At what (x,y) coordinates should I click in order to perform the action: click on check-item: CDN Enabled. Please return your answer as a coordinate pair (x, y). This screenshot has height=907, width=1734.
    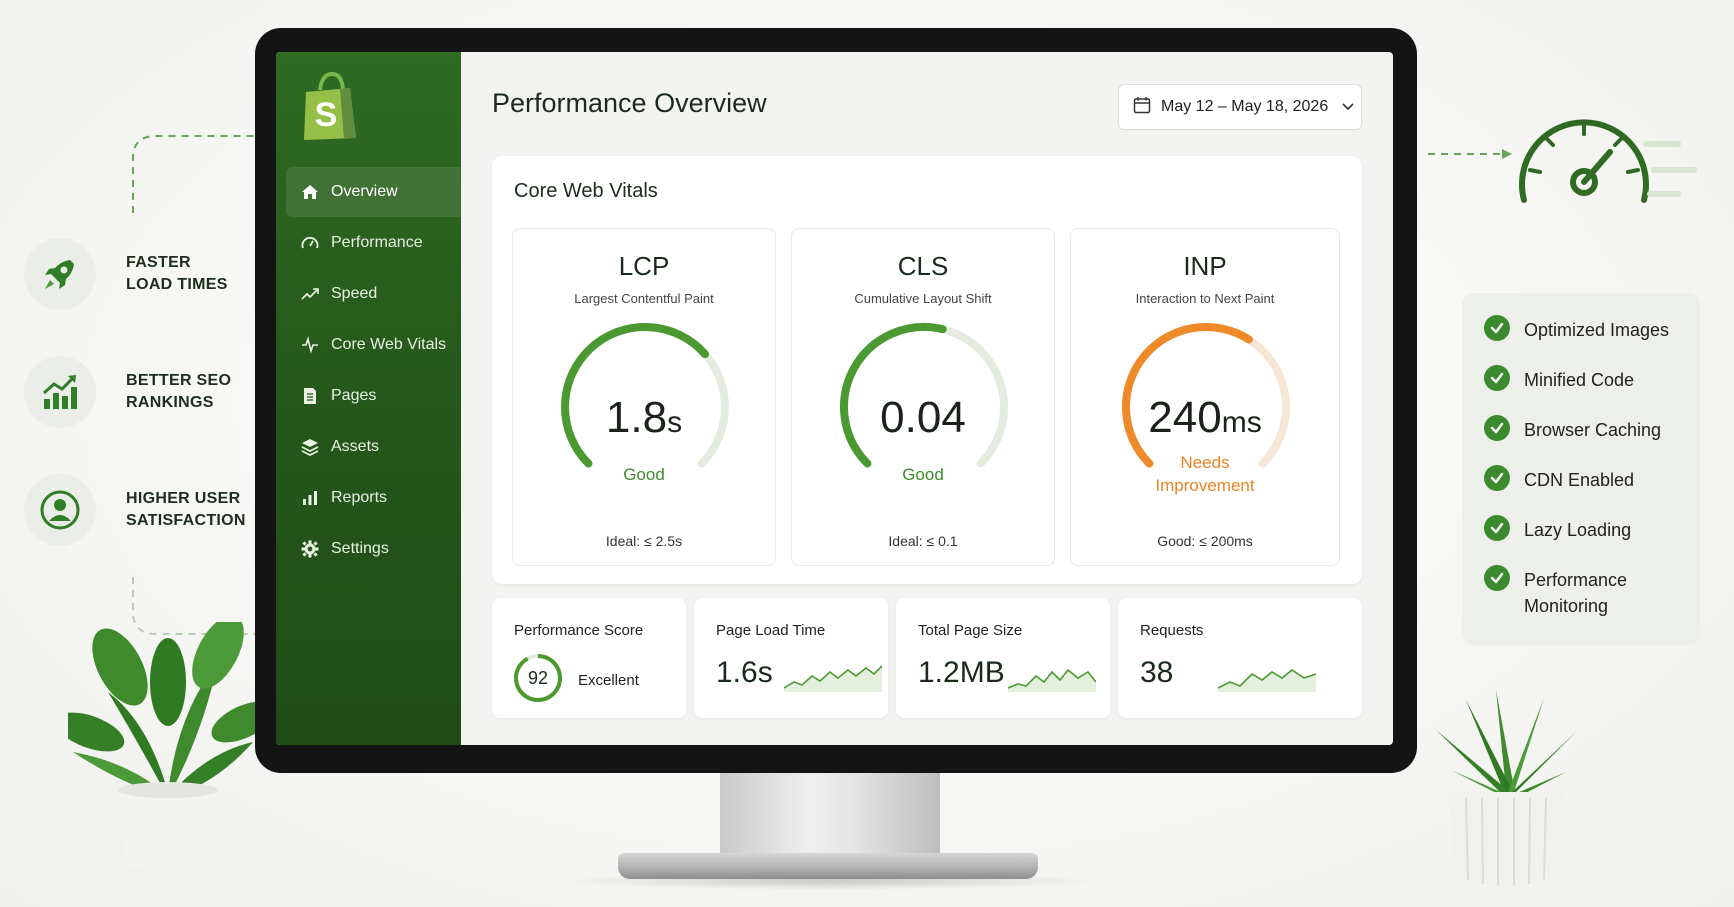
    Looking at the image, I should click on (1592, 479).